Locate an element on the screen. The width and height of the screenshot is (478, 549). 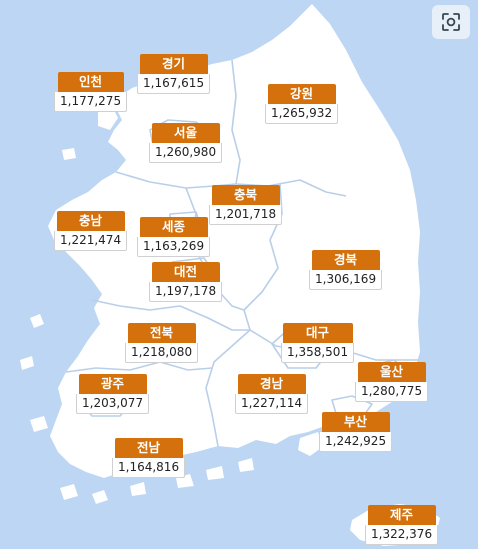
region-name: 충북 is located at coordinates (245, 195).